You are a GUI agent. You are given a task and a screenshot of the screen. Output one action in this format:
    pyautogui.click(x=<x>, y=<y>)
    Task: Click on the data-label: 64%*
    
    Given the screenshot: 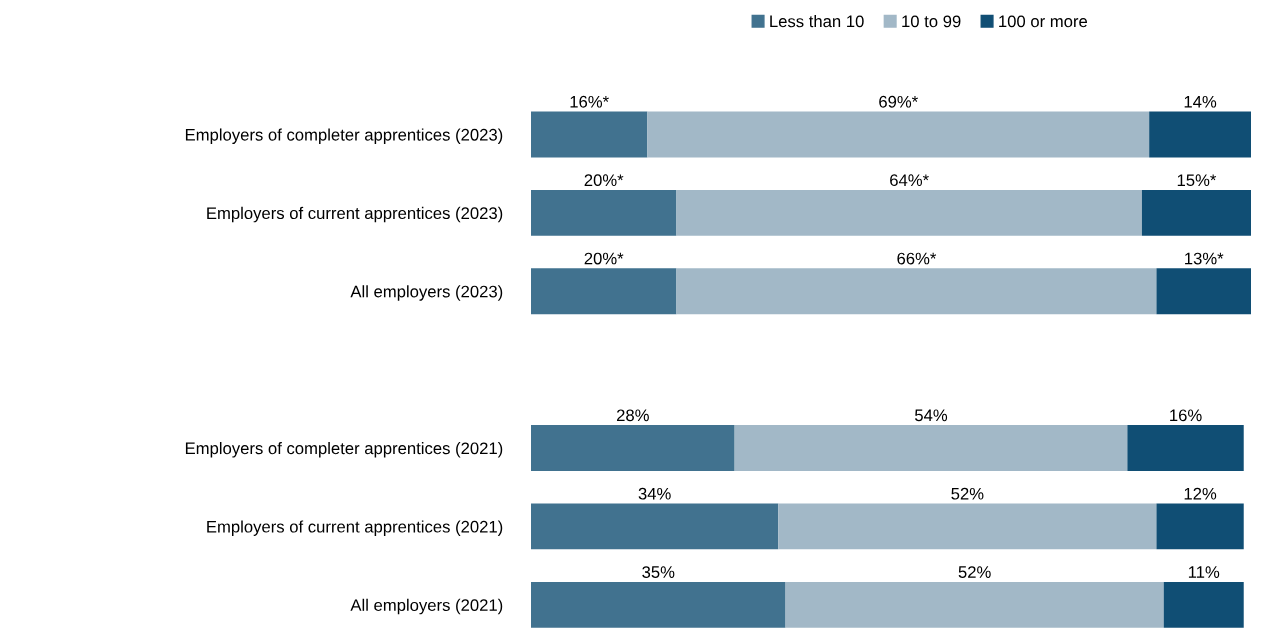 What is the action you would take?
    pyautogui.click(x=909, y=180)
    